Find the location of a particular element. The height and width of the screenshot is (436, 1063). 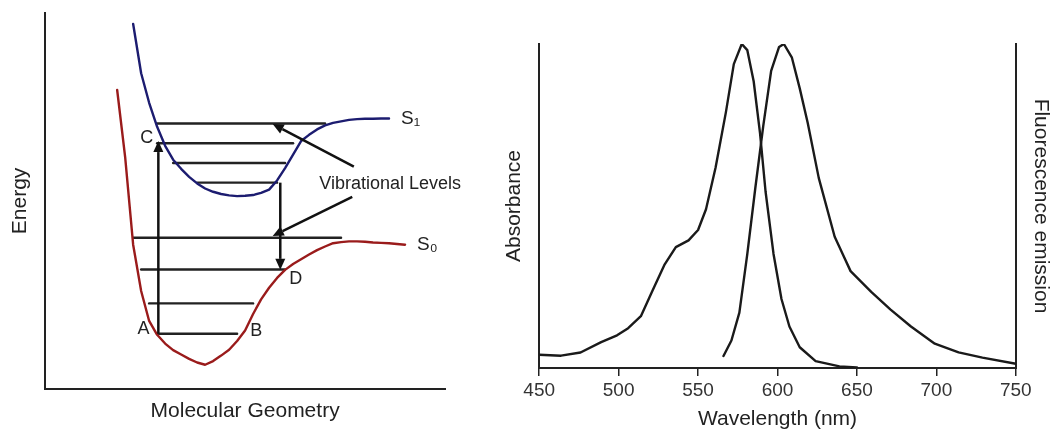

annotation: Vibrational Levels is located at coordinates (390, 183).